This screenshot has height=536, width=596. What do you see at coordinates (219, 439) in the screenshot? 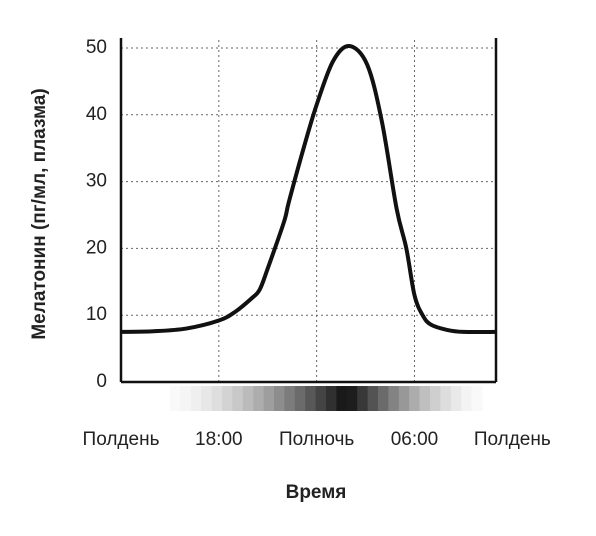
I see `x-tick-label: 18:00` at bounding box center [219, 439].